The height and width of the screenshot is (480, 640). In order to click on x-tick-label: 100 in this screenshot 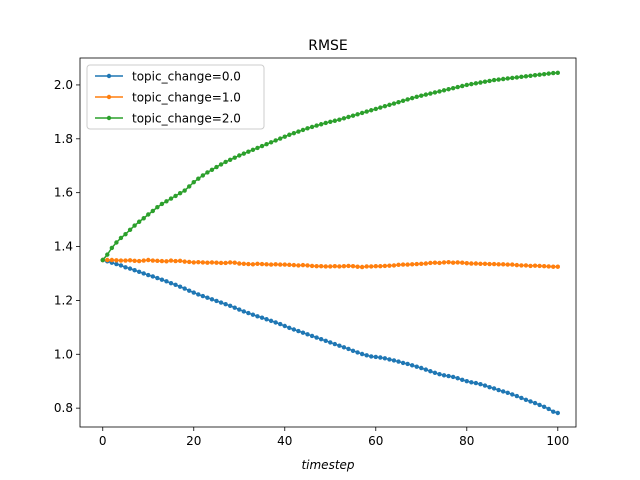, I will do `click(557, 441)`.